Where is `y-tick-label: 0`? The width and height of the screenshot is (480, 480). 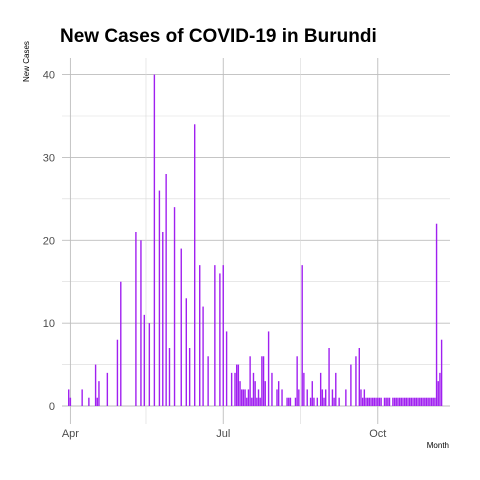 y-tick-label: 0 is located at coordinates (52, 407).